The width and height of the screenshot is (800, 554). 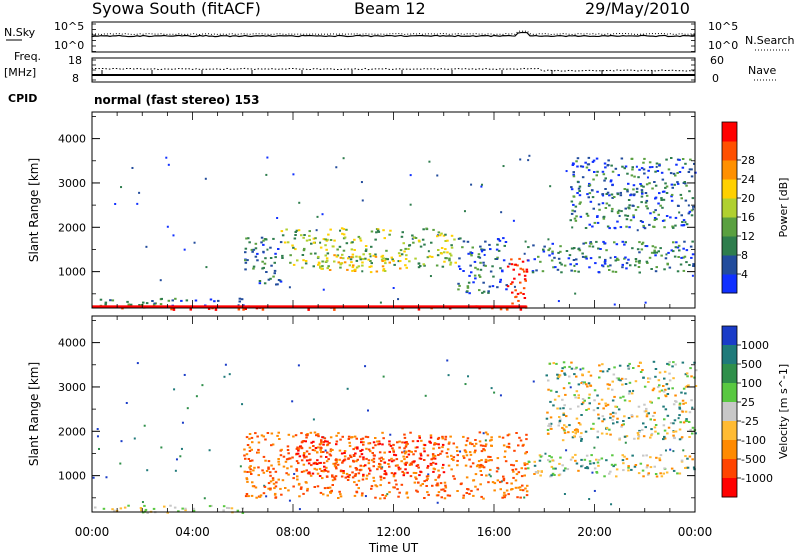 What do you see at coordinates (72, 343) in the screenshot?
I see `velocity-ytick-label: 4000` at bounding box center [72, 343].